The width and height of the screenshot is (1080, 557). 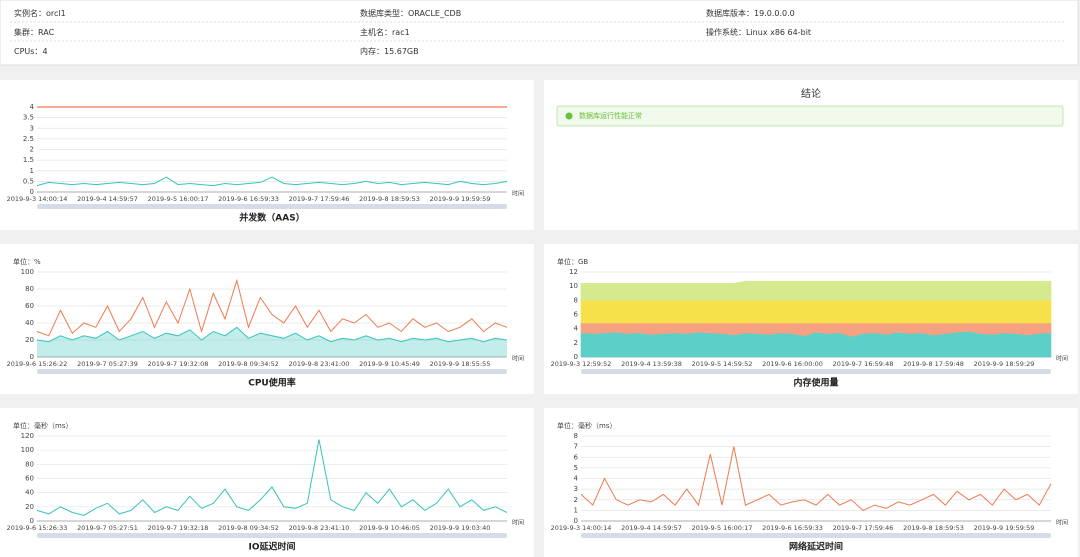 I want to click on chart-title: 内存使用量, so click(x=815, y=383).